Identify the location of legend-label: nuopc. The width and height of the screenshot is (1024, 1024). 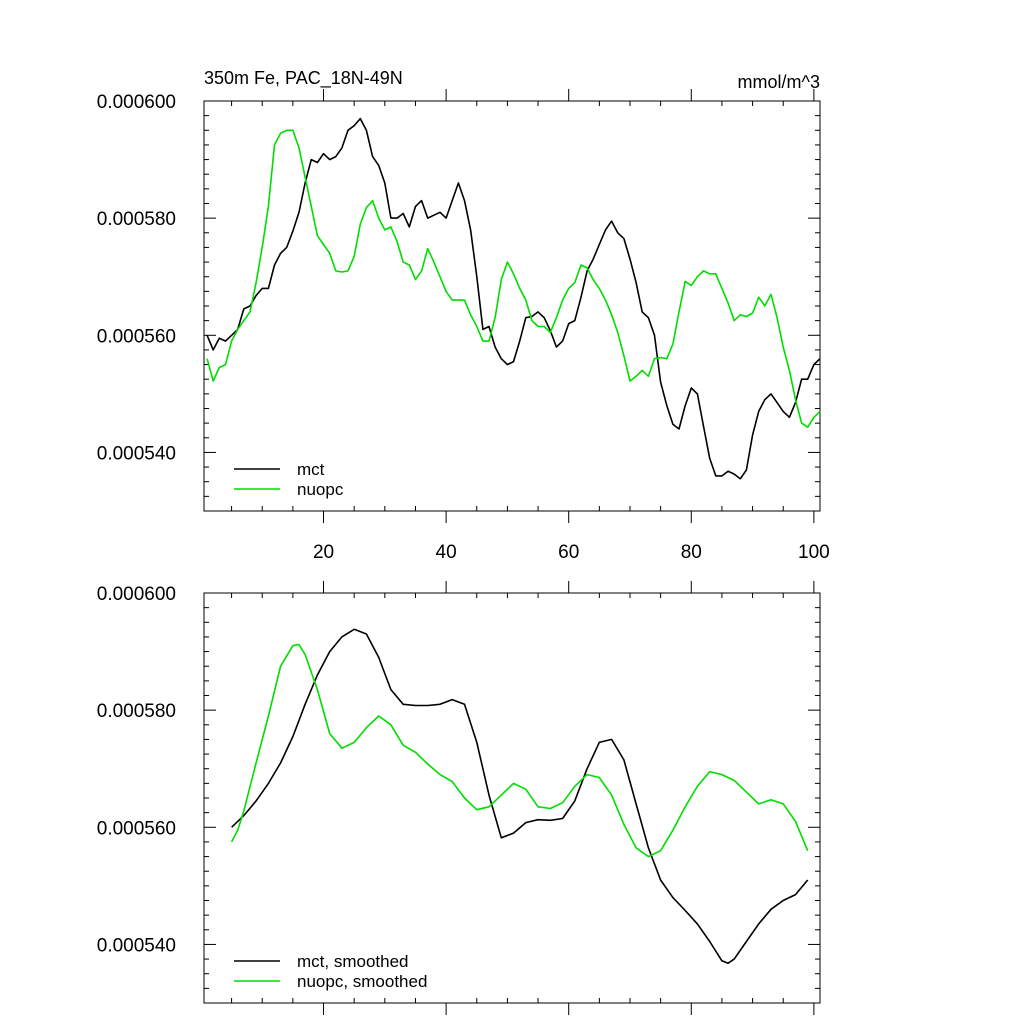
(320, 489).